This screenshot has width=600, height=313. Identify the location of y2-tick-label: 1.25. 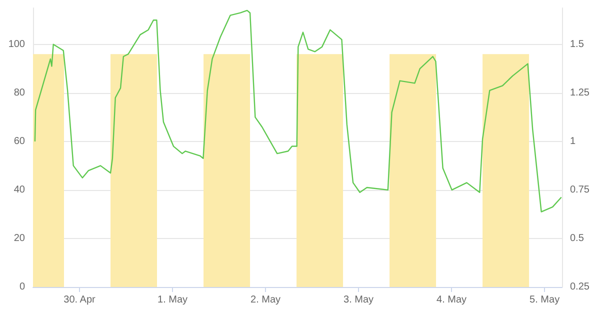
(580, 92).